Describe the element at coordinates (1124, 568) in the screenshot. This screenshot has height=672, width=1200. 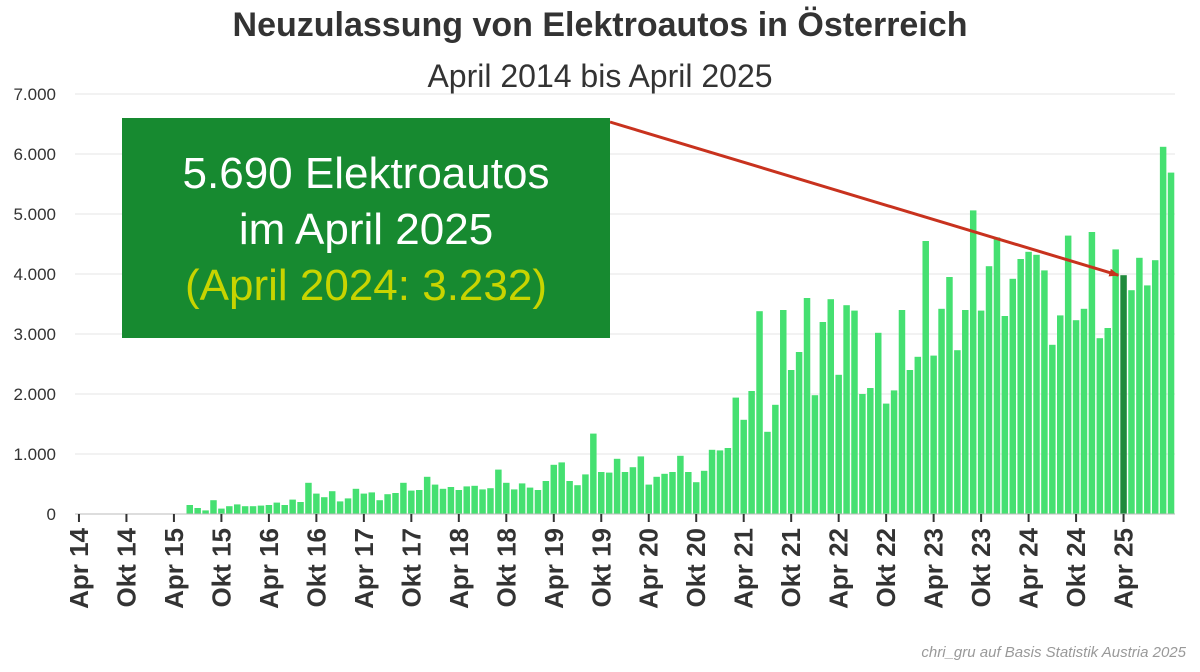
I see `x-tick-label: Apr 25` at that location.